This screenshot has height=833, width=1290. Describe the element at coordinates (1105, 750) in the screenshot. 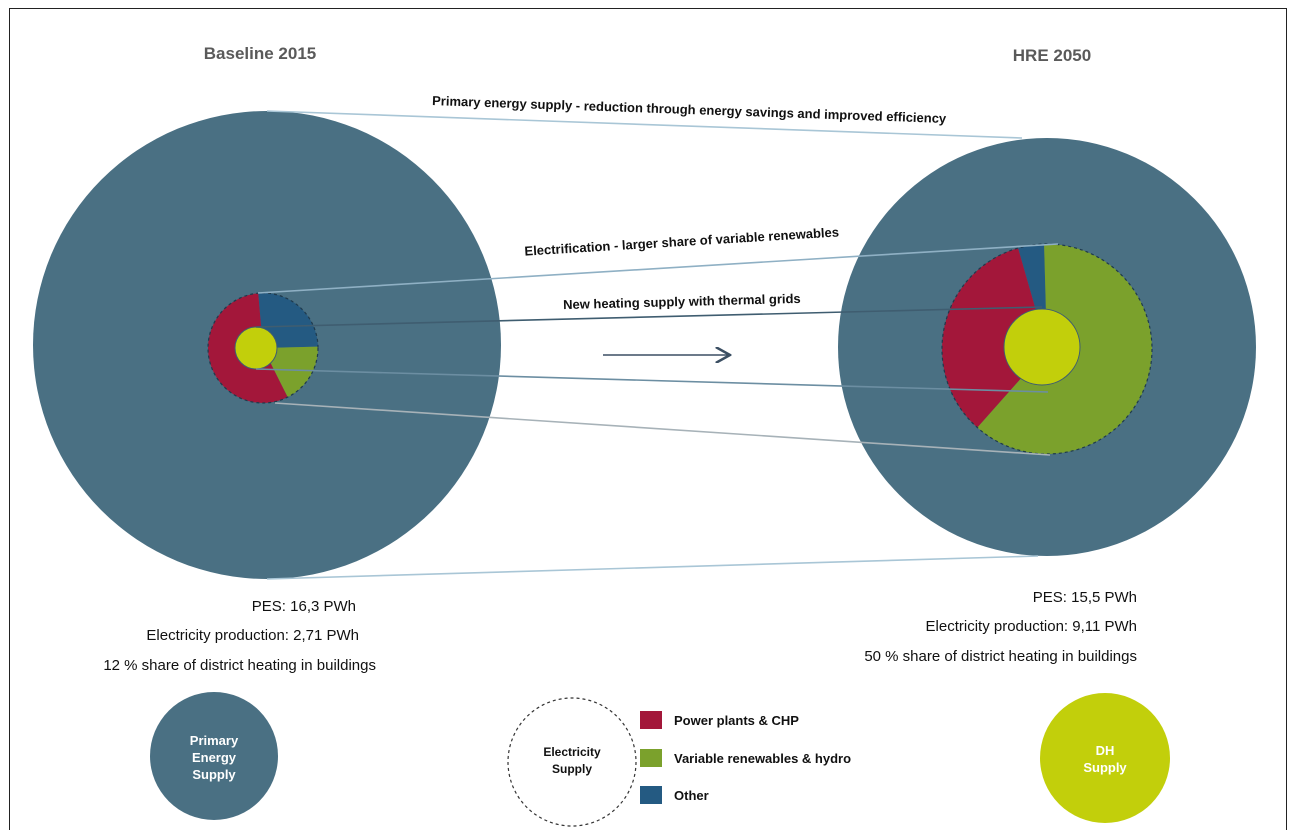

I see `dh-key-line1: DH` at that location.